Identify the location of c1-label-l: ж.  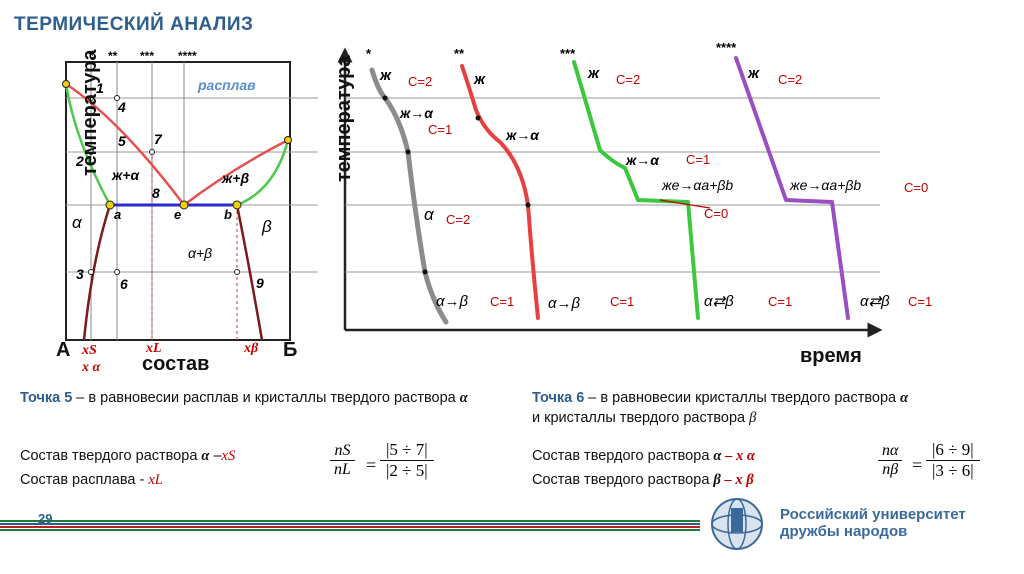
(385, 75).